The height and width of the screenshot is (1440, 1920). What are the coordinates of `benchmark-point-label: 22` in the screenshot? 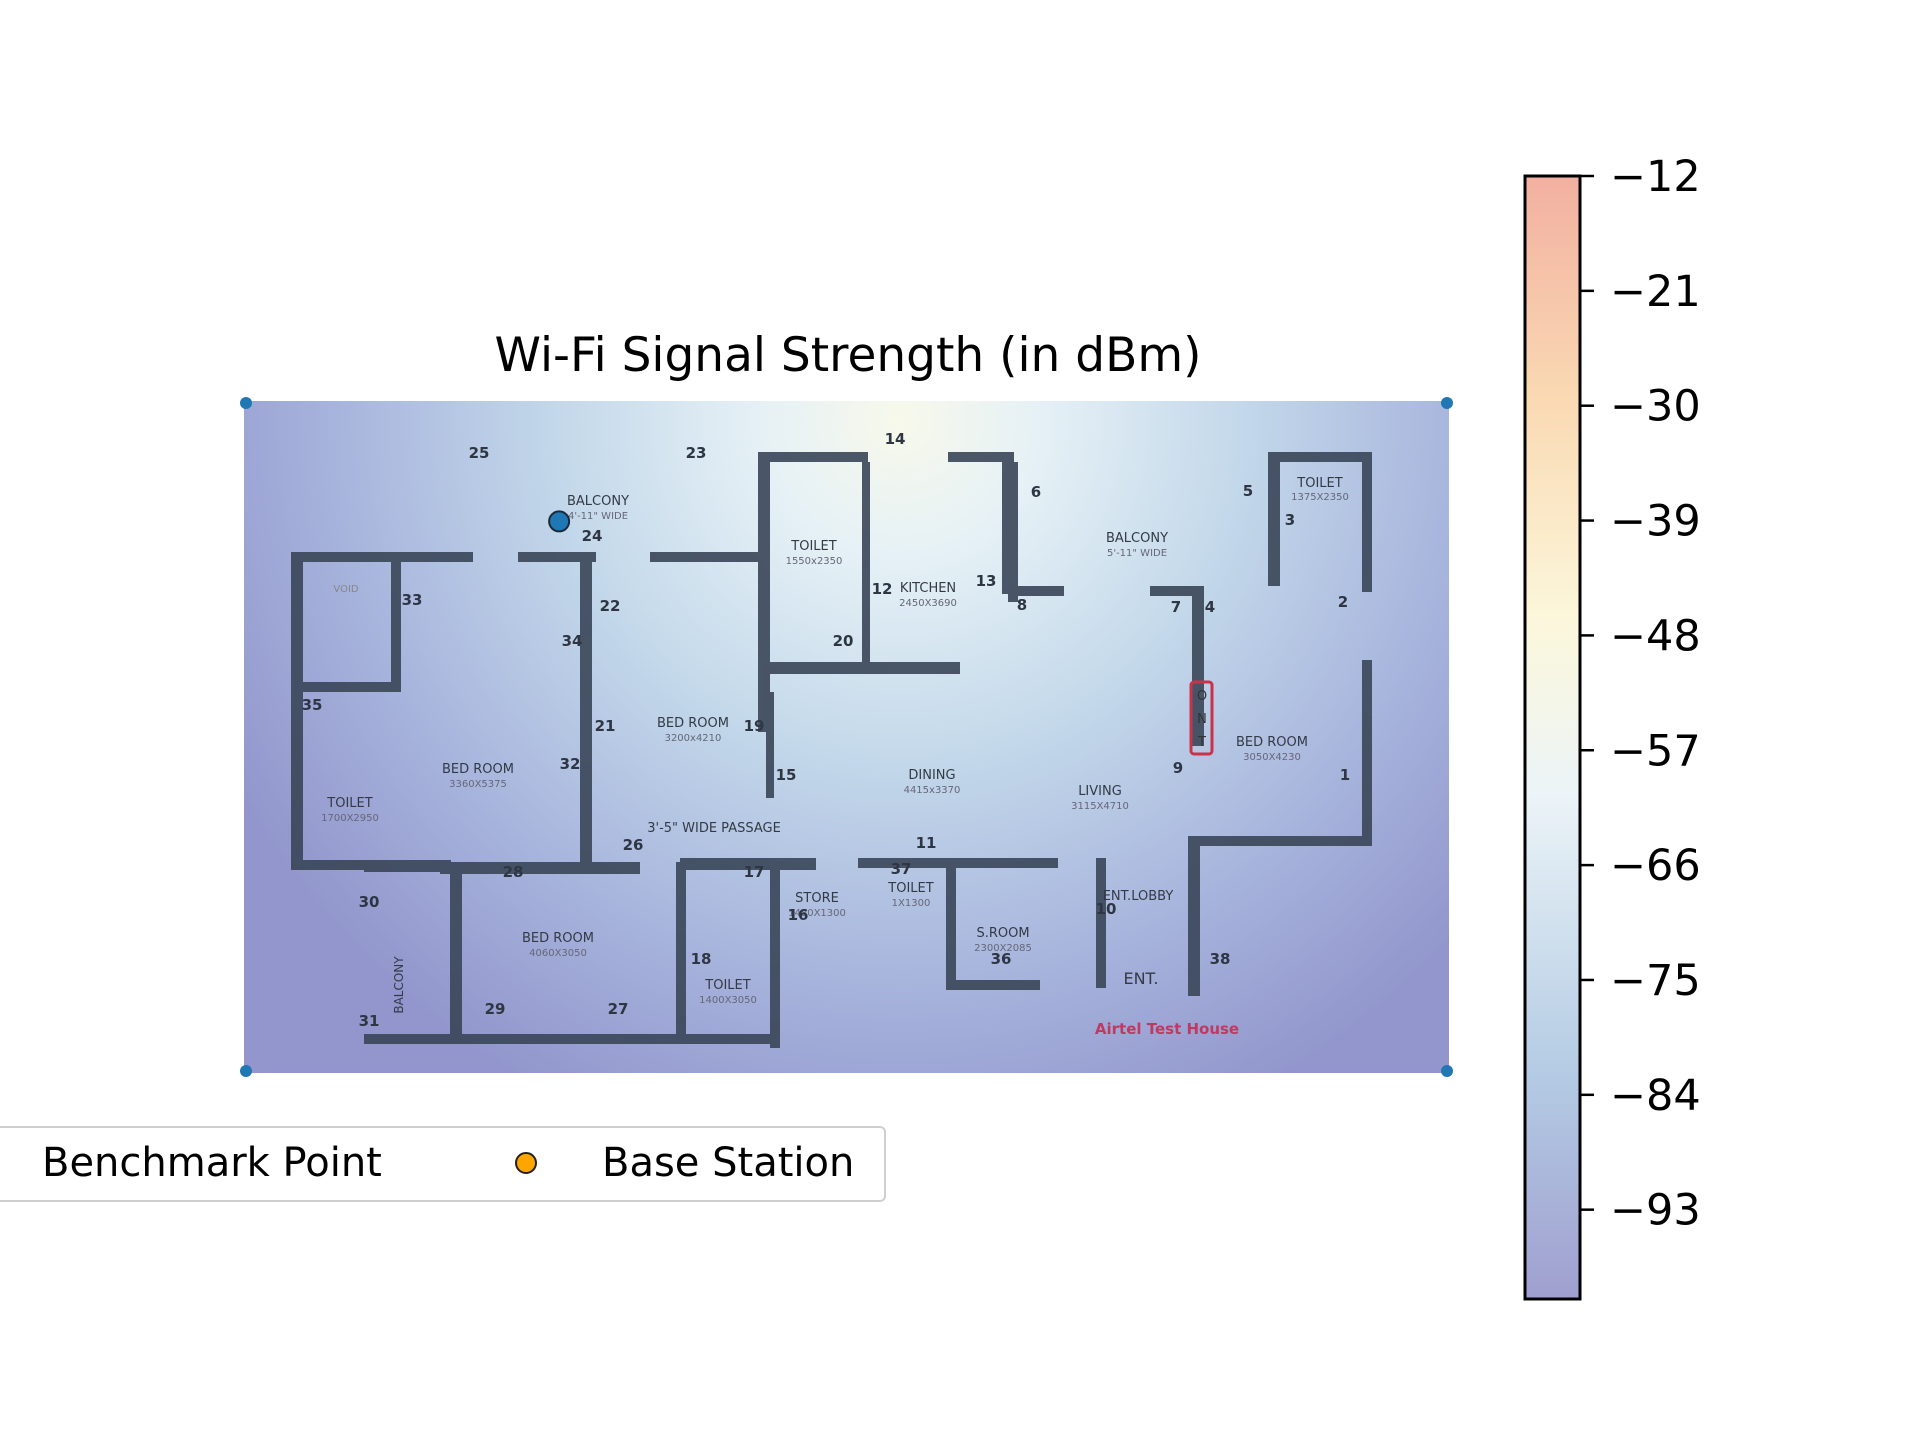 It's located at (610, 606).